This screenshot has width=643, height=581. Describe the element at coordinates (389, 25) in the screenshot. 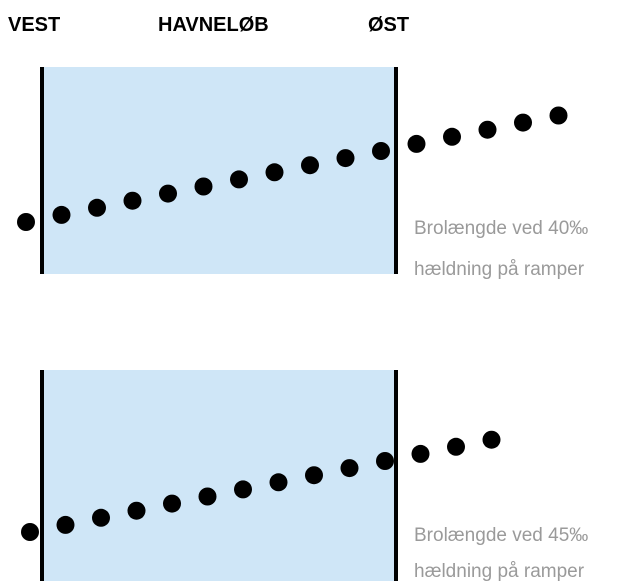

I see `header-east: ØST` at that location.